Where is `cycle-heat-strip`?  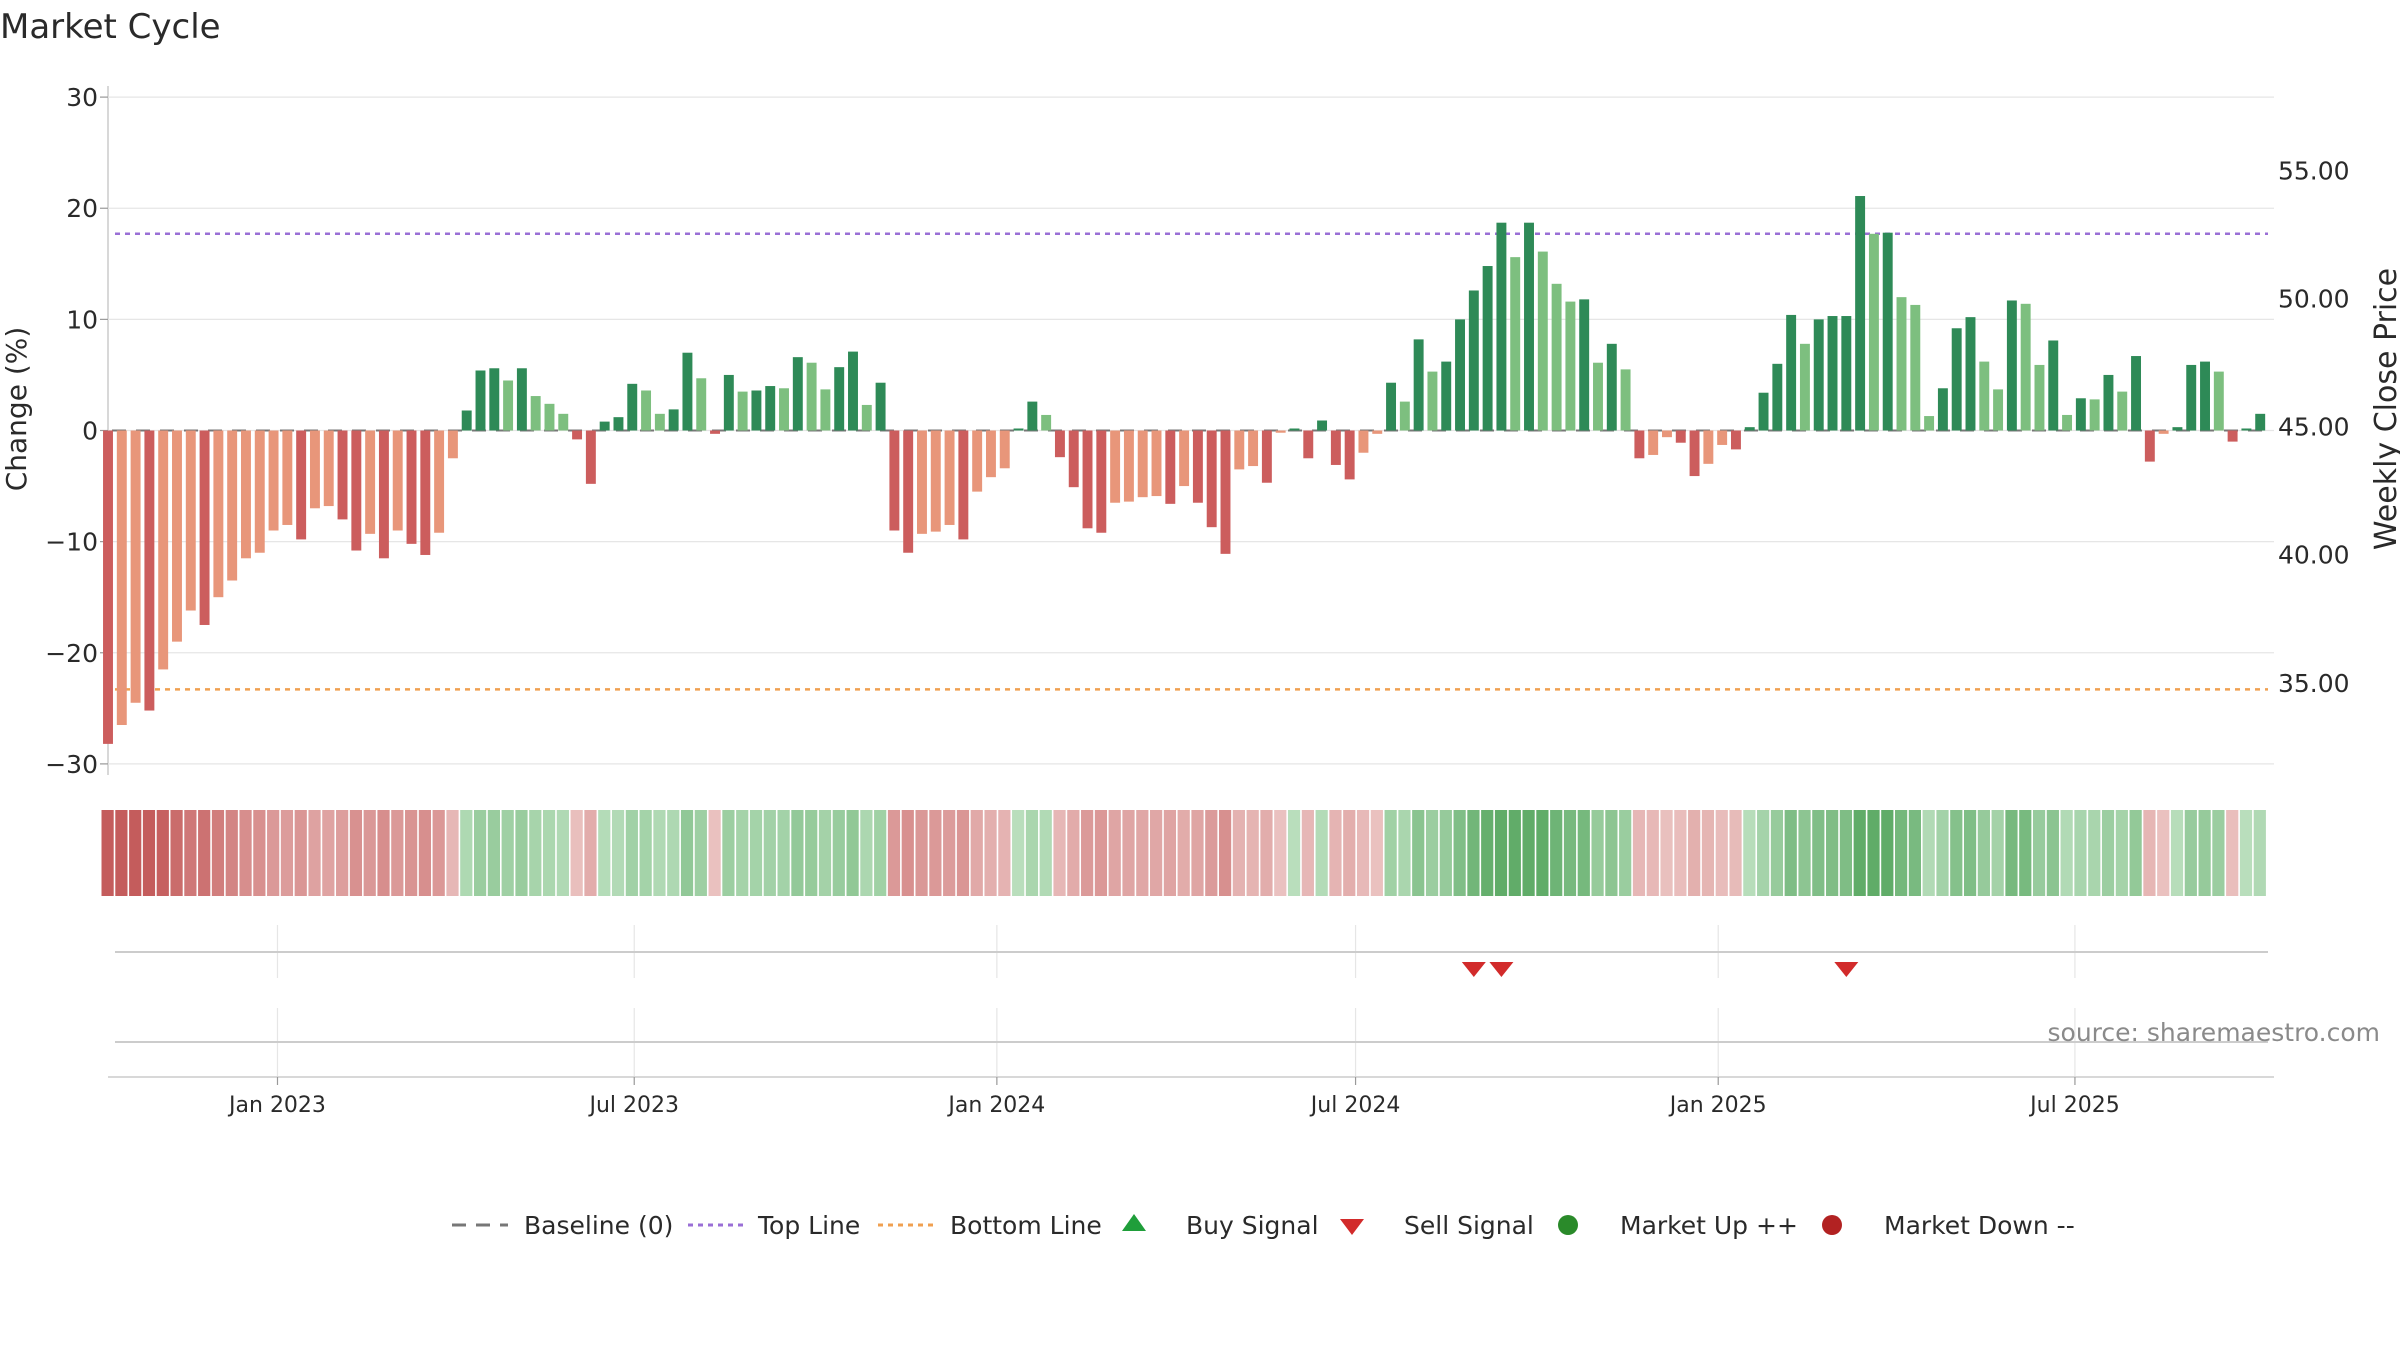
cycle-heat-strip is located at coordinates (1183, 853).